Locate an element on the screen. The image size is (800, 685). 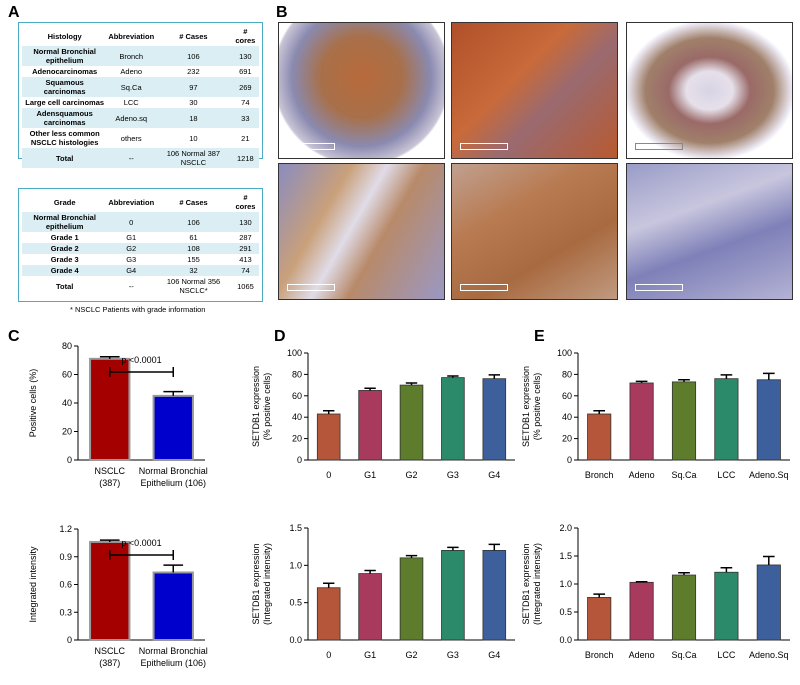
table-cell: Sq.Ca is located at coordinates (131, 87).